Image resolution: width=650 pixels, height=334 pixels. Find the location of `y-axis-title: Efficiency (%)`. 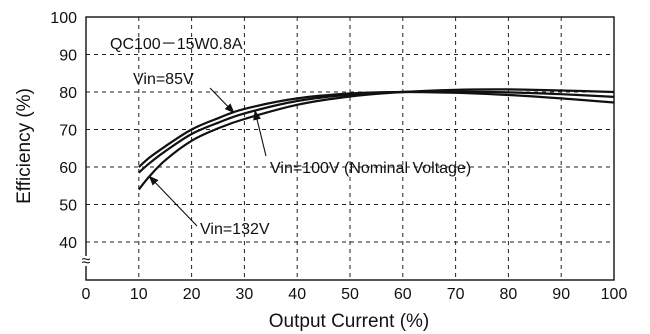

y-axis-title: Efficiency (%) is located at coordinates (24, 146).